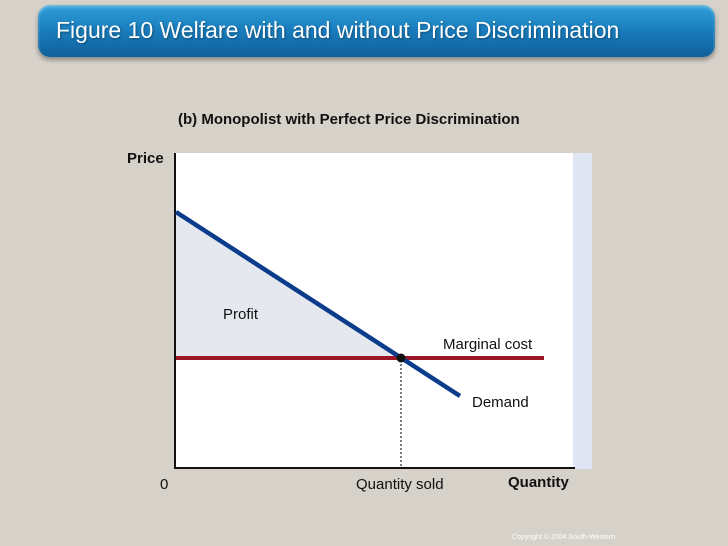  Describe the element at coordinates (488, 344) in the screenshot. I see `marginal-cost-label: Marginal cost` at that location.